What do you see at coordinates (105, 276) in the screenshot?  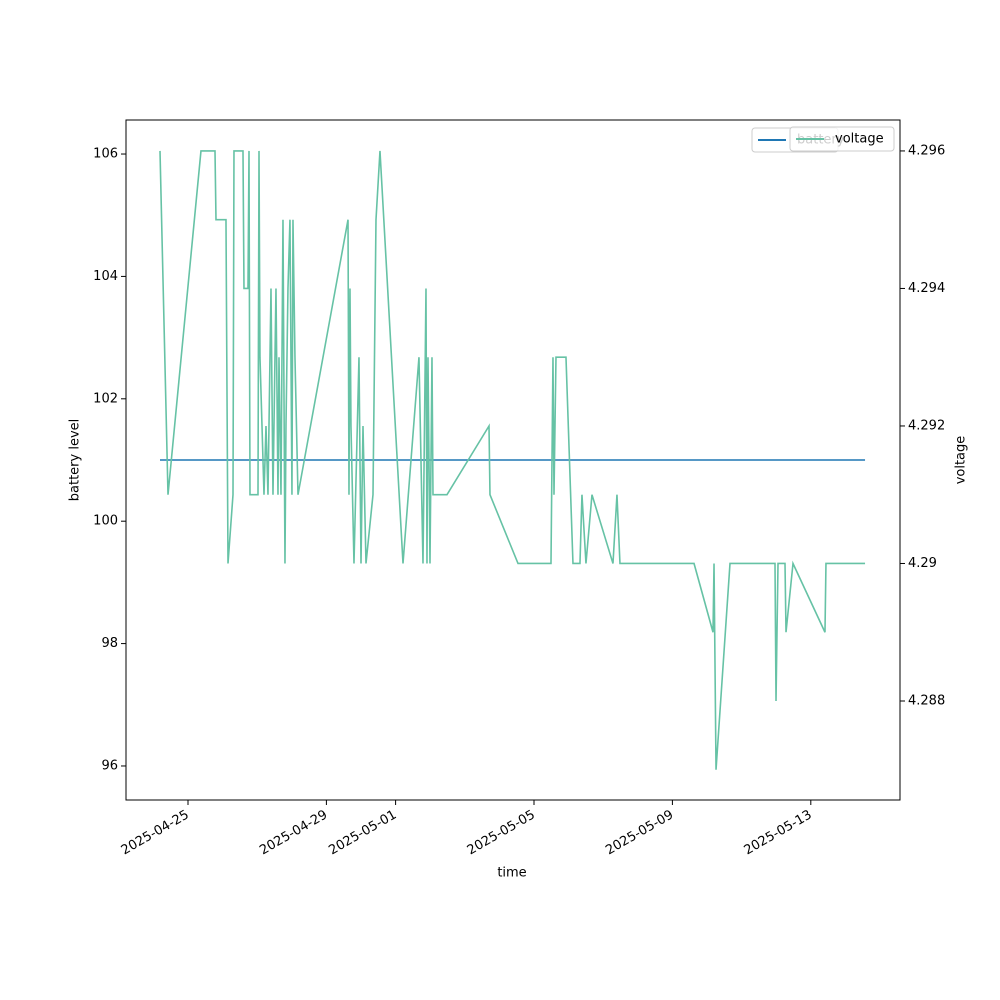 I see `y-tick-label: 104` at bounding box center [105, 276].